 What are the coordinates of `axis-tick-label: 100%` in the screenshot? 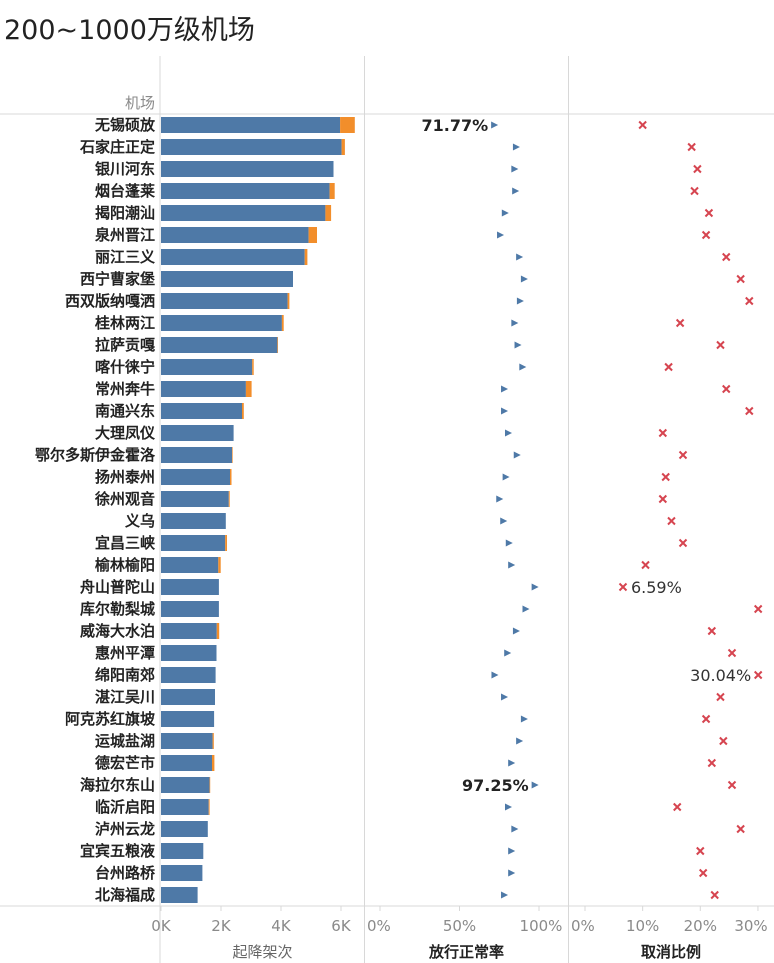 It's located at (541, 926).